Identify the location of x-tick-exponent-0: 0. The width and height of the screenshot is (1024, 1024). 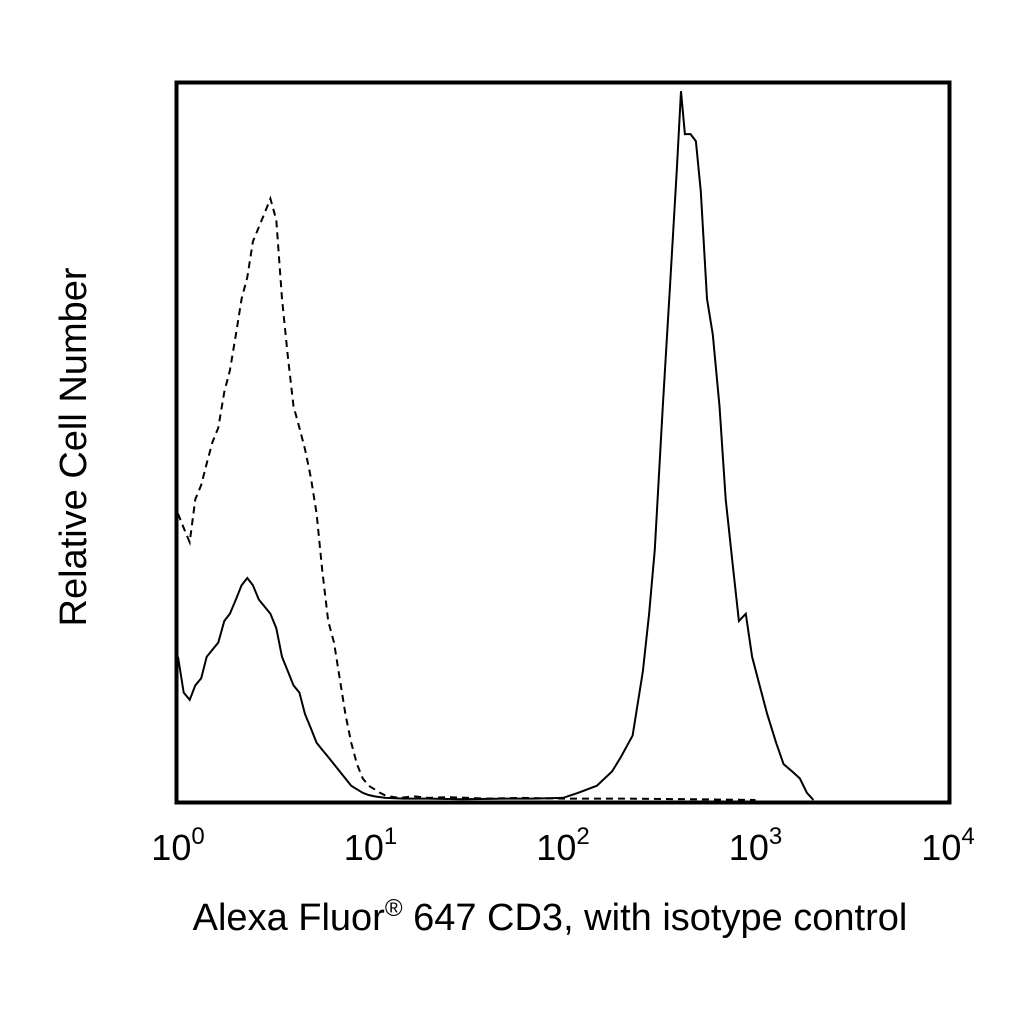
(197, 836).